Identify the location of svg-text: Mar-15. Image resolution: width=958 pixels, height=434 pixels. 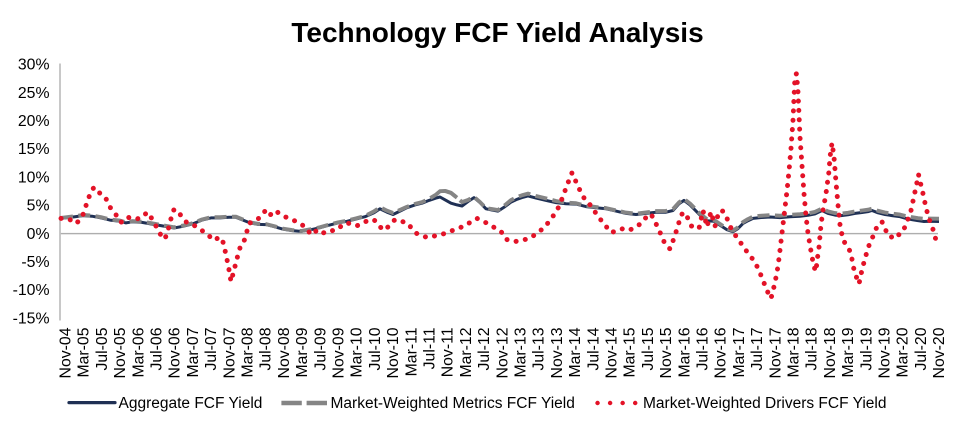
(630, 352).